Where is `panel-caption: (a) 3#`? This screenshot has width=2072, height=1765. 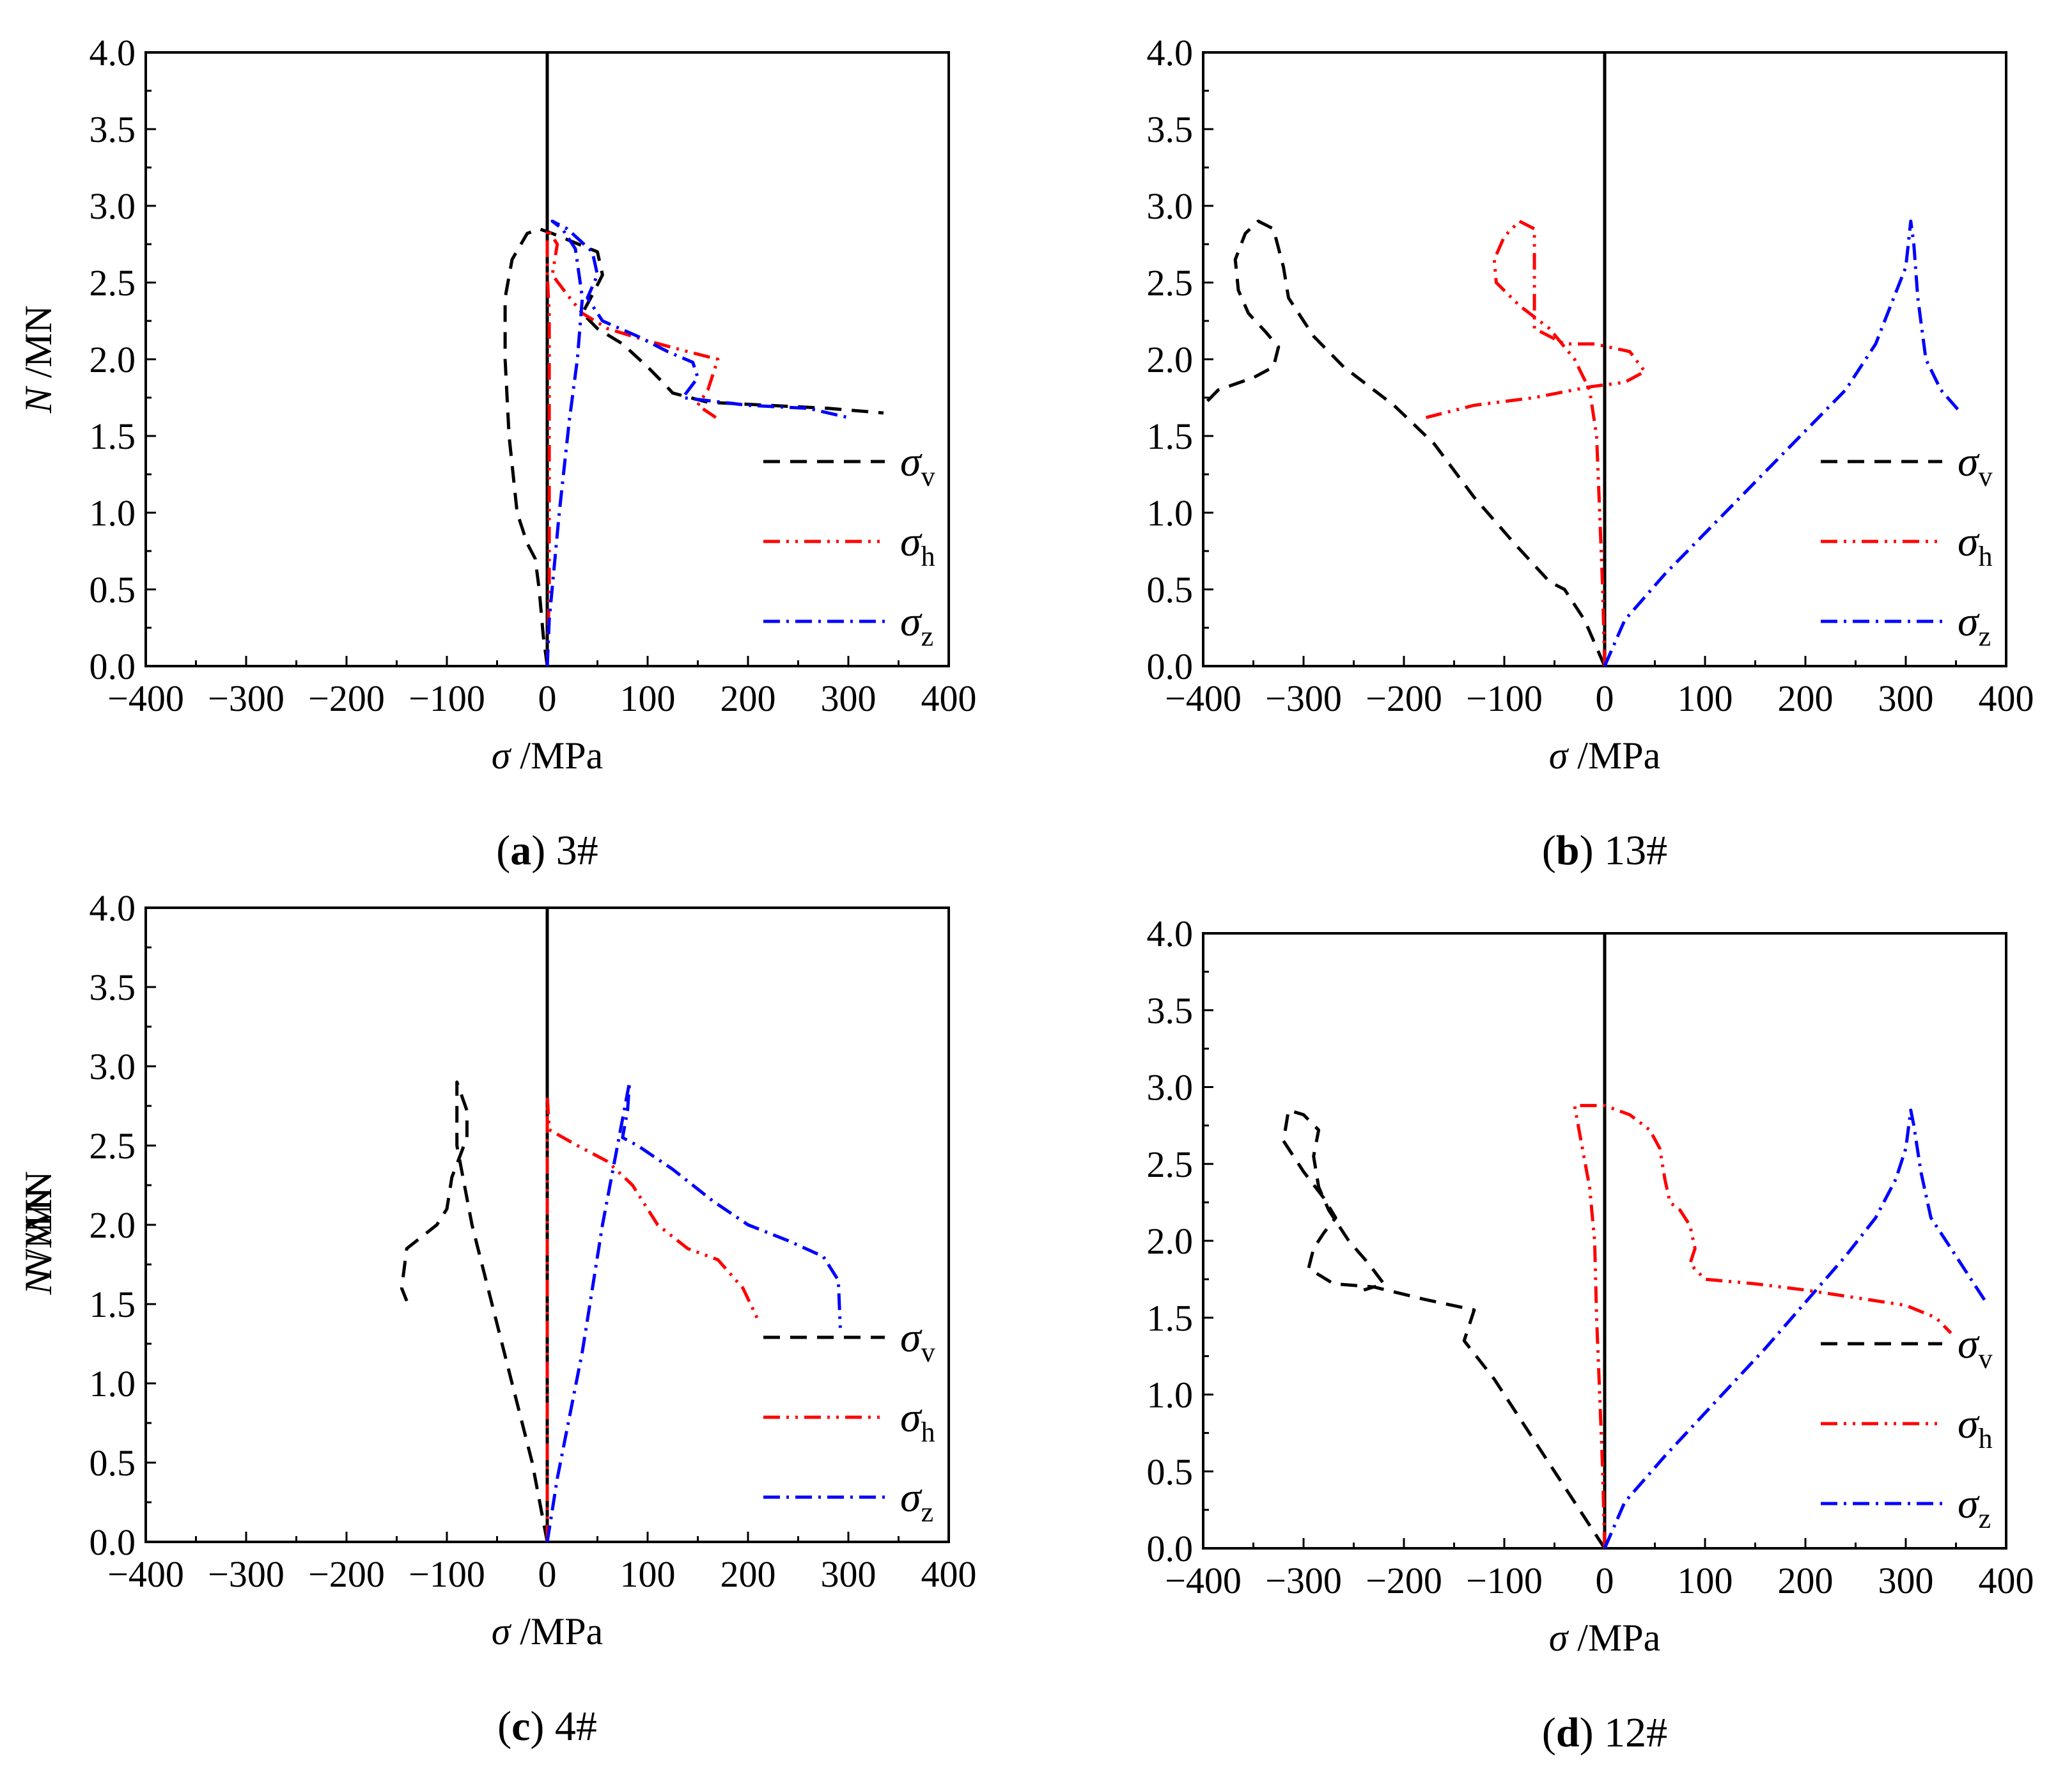
panel-caption: (a) 3# is located at coordinates (547, 850).